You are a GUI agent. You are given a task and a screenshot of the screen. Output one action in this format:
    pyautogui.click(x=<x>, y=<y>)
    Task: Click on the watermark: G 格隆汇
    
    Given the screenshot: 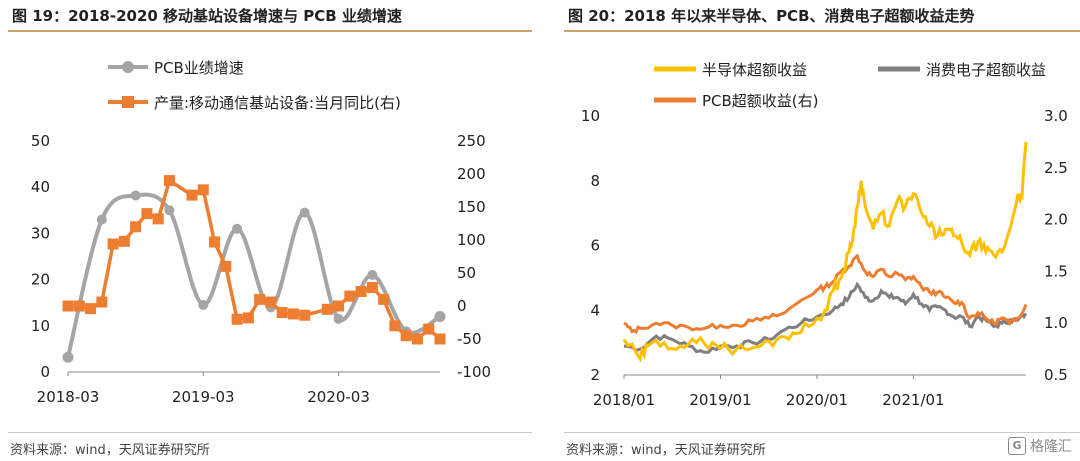 What is the action you would take?
    pyautogui.click(x=1040, y=446)
    